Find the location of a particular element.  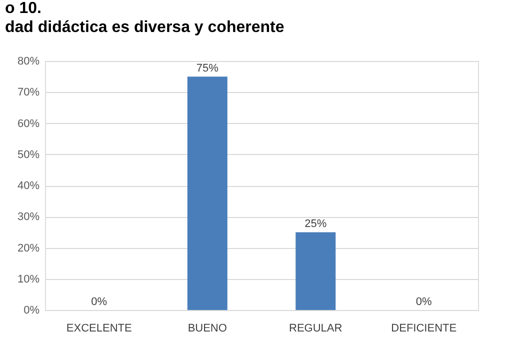

y-tick-label: 10% is located at coordinates (28, 279).